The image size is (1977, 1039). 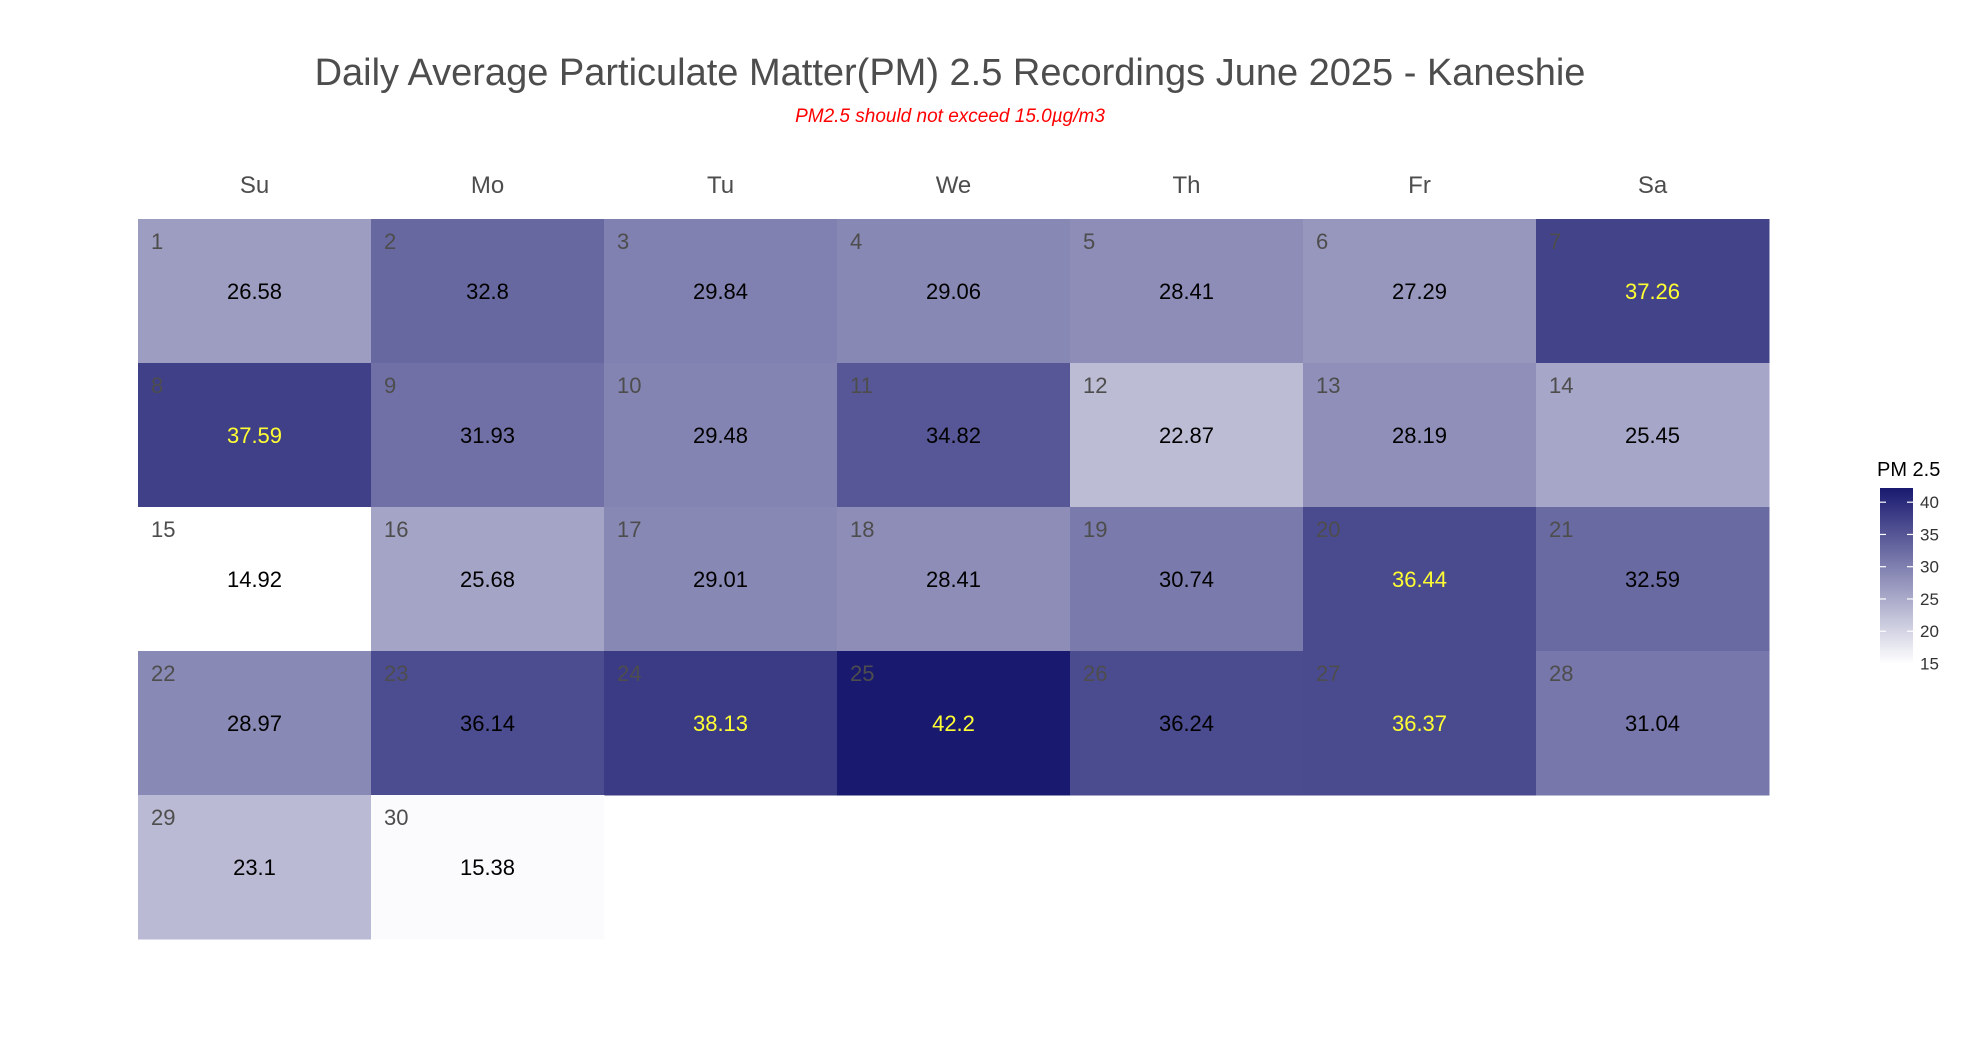 What do you see at coordinates (390, 385) in the screenshot?
I see `day-number: 9` at bounding box center [390, 385].